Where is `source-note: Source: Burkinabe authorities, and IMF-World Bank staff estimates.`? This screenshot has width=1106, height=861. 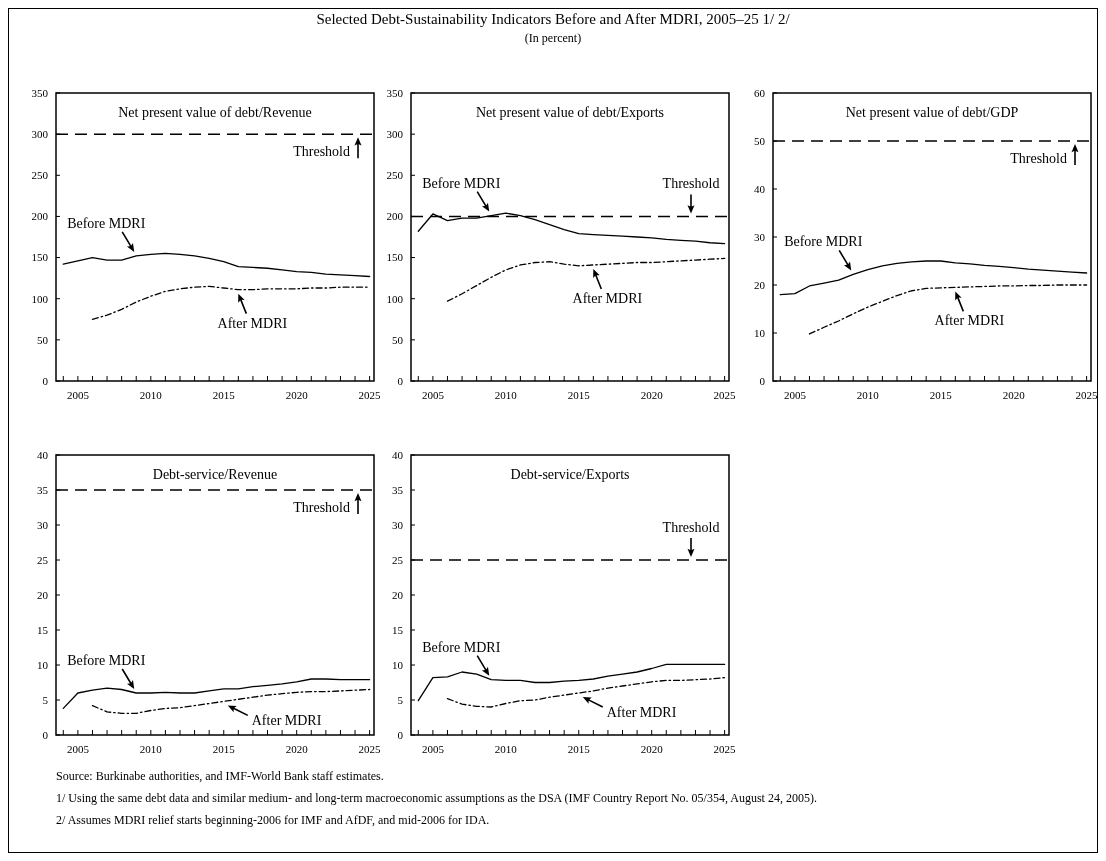
source-note: Source: Burkinabe authorities, and IMF-World Bank staff estimates. is located at coordinates (220, 776).